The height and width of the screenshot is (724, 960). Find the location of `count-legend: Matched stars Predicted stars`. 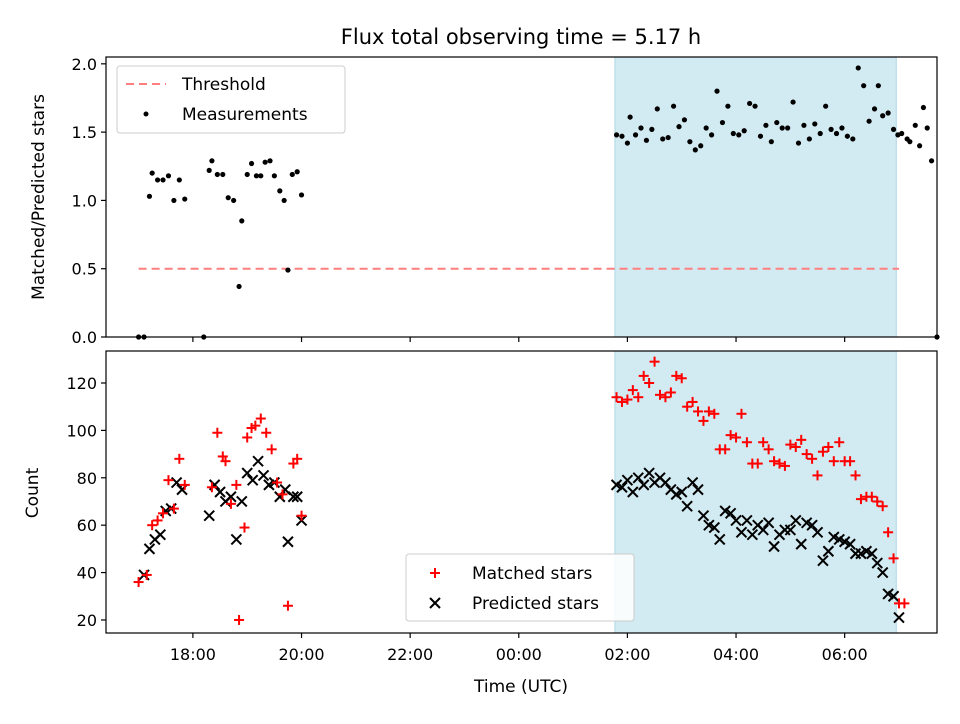

count-legend: Matched stars Predicted stars is located at coordinates (520, 587).